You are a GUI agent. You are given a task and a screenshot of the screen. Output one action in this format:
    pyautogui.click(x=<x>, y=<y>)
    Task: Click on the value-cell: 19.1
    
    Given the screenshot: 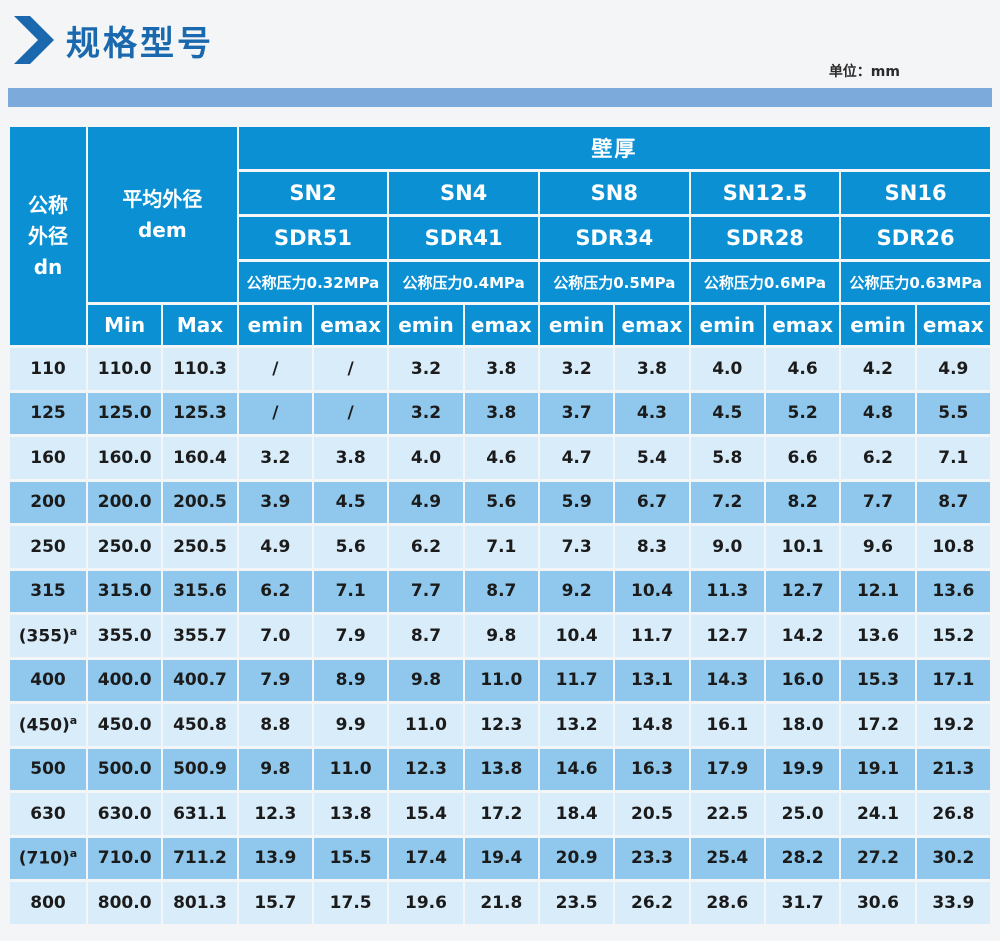 What is the action you would take?
    pyautogui.click(x=878, y=769)
    